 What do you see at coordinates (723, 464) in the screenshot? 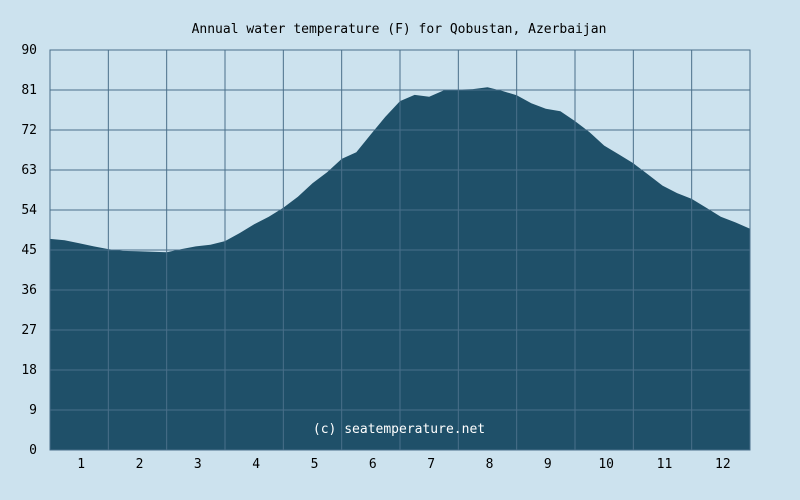
I see `x-tick-label: 12` at bounding box center [723, 464].